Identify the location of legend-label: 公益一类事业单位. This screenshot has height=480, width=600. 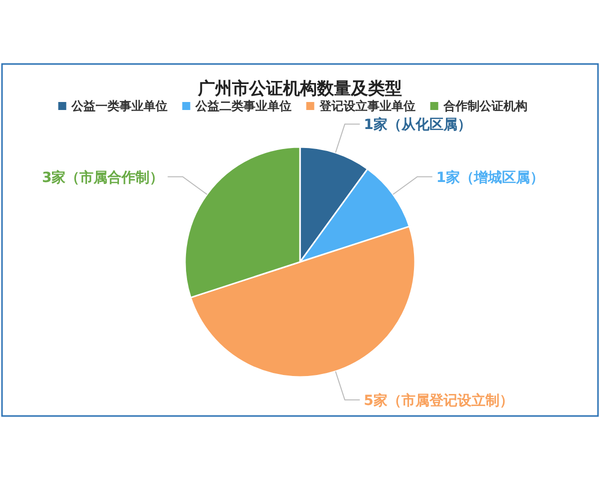
(119, 106).